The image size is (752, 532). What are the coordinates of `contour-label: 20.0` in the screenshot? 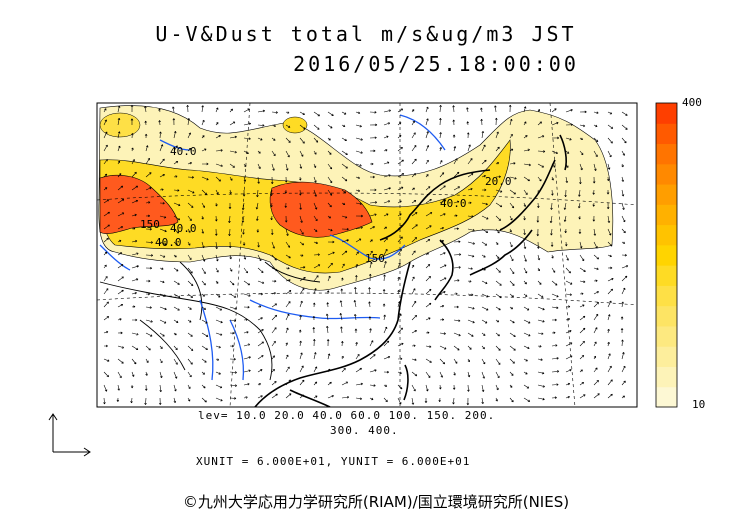 It's located at (498, 181).